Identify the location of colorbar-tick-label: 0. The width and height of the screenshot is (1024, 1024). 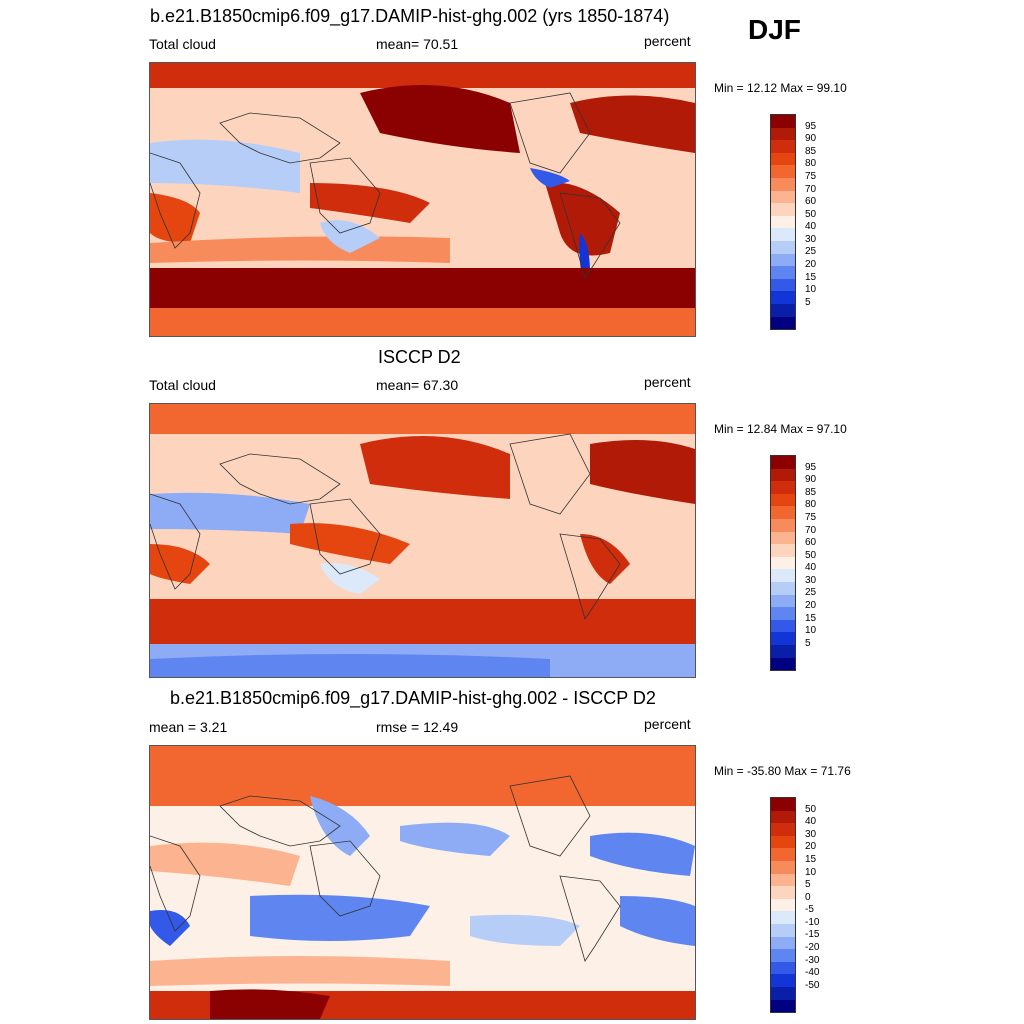
(808, 897).